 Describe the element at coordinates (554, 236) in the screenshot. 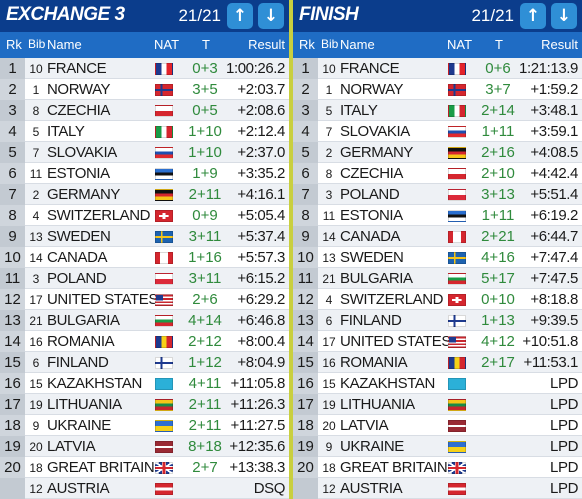

I see `result-cell: +6:44.7` at that location.